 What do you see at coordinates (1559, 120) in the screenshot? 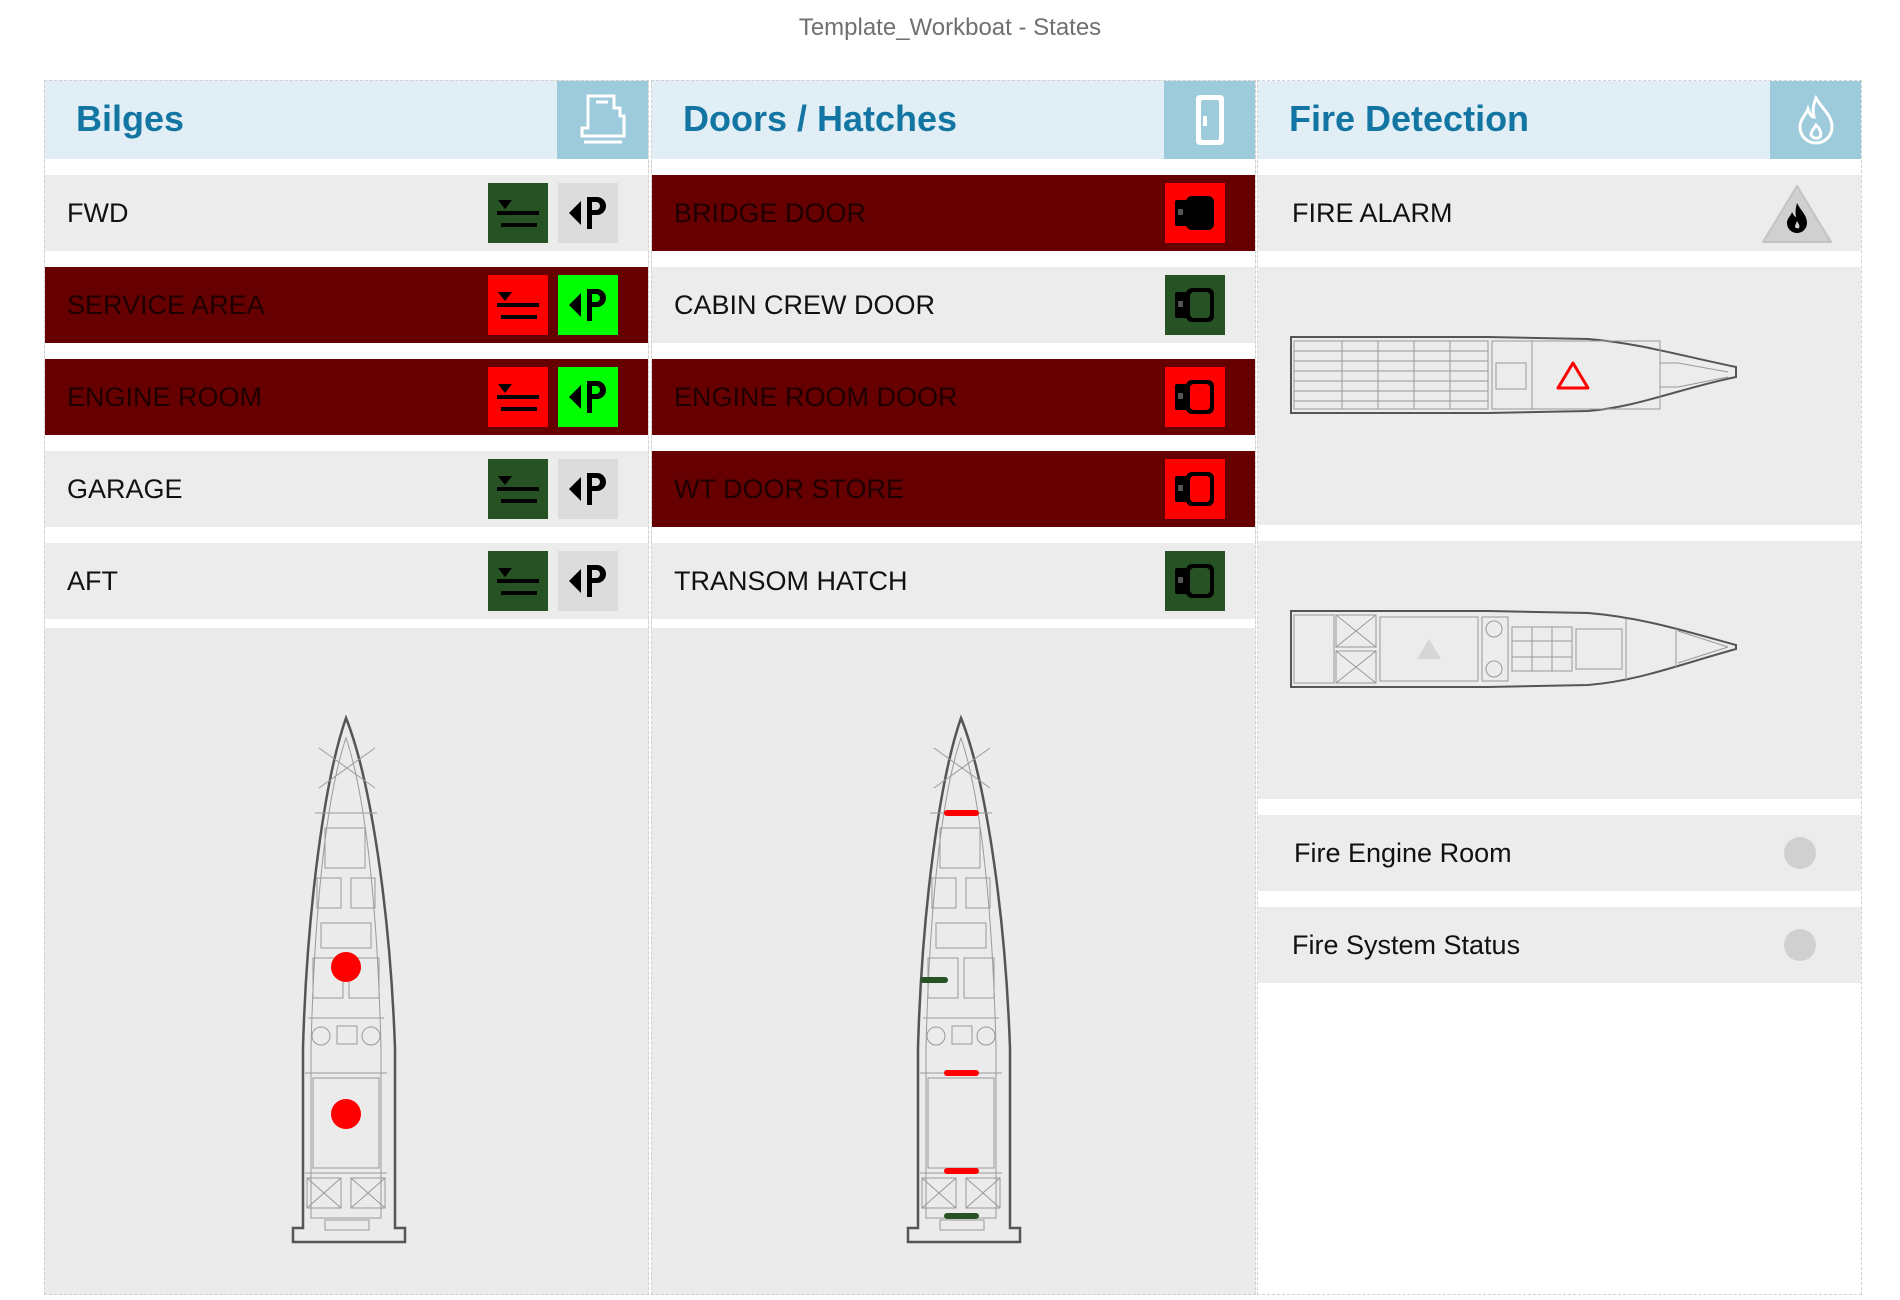
I see `fire-header: Fire Detection` at bounding box center [1559, 120].